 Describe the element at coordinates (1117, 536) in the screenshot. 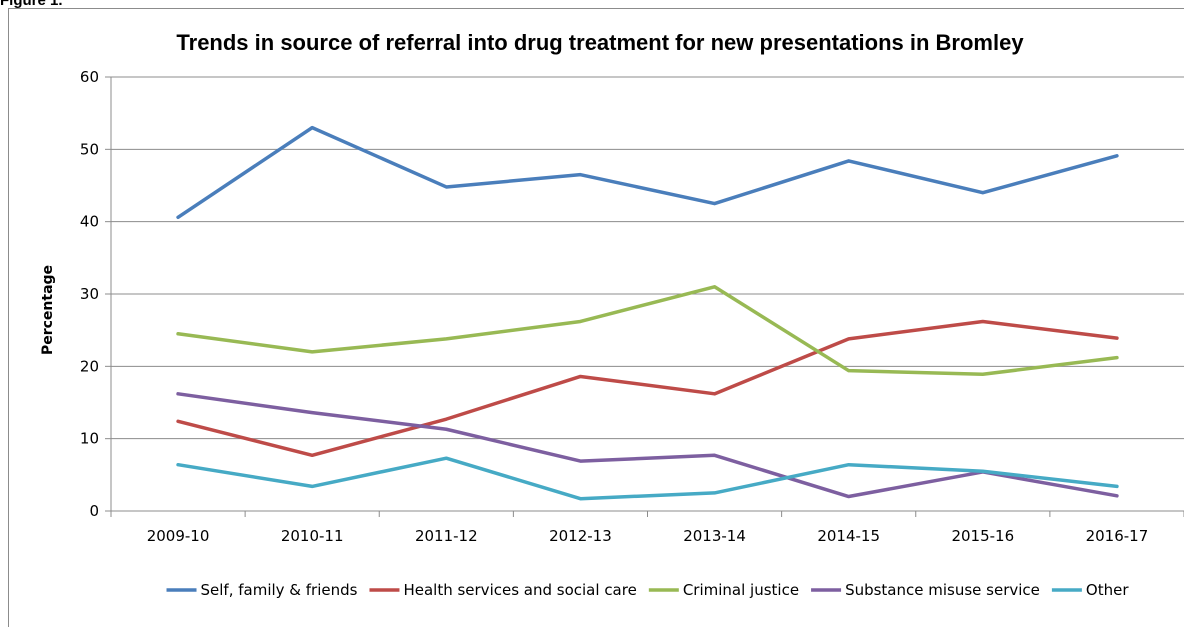

I see `x-tick-label: 2016-17` at that location.